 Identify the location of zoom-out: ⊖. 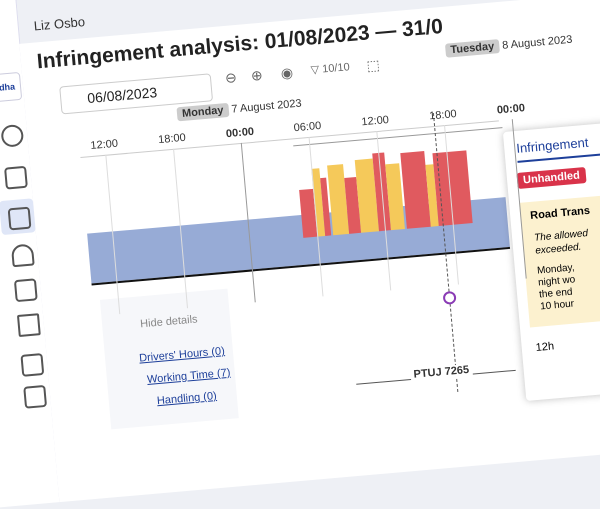
(231, 78).